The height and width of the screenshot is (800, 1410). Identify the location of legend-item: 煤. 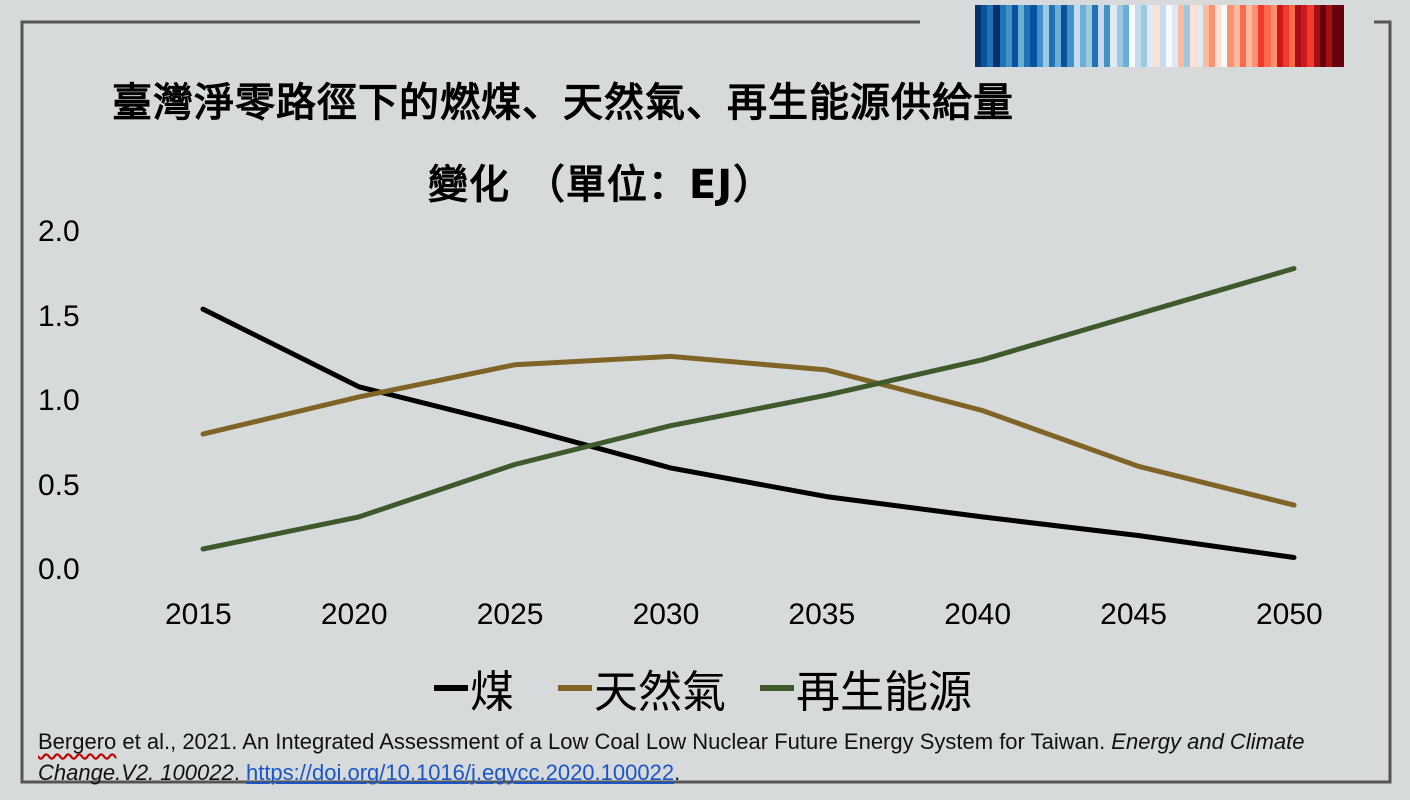
(474, 688).